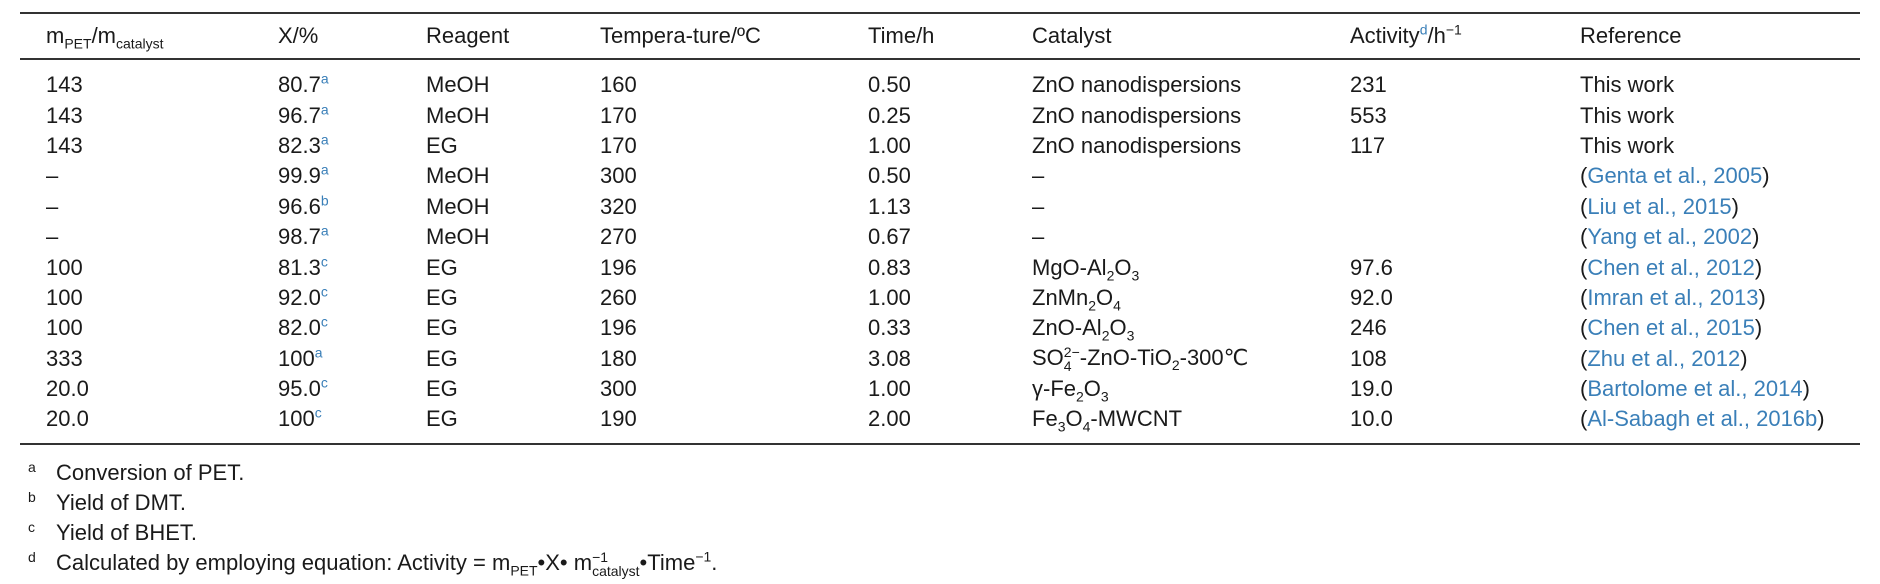 The width and height of the screenshot is (1880, 584). Describe the element at coordinates (303, 175) in the screenshot. I see `cell-conversion: 99.9a` at that location.